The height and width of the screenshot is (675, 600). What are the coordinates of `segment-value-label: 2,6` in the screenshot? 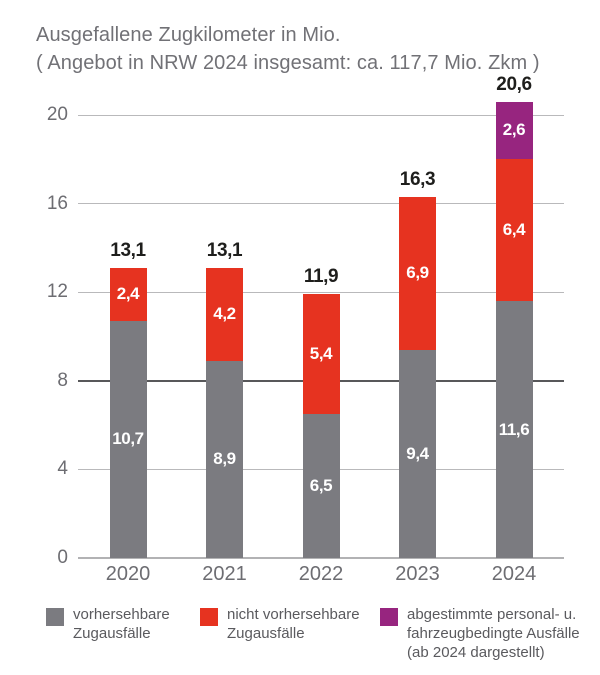 It's located at (514, 130).